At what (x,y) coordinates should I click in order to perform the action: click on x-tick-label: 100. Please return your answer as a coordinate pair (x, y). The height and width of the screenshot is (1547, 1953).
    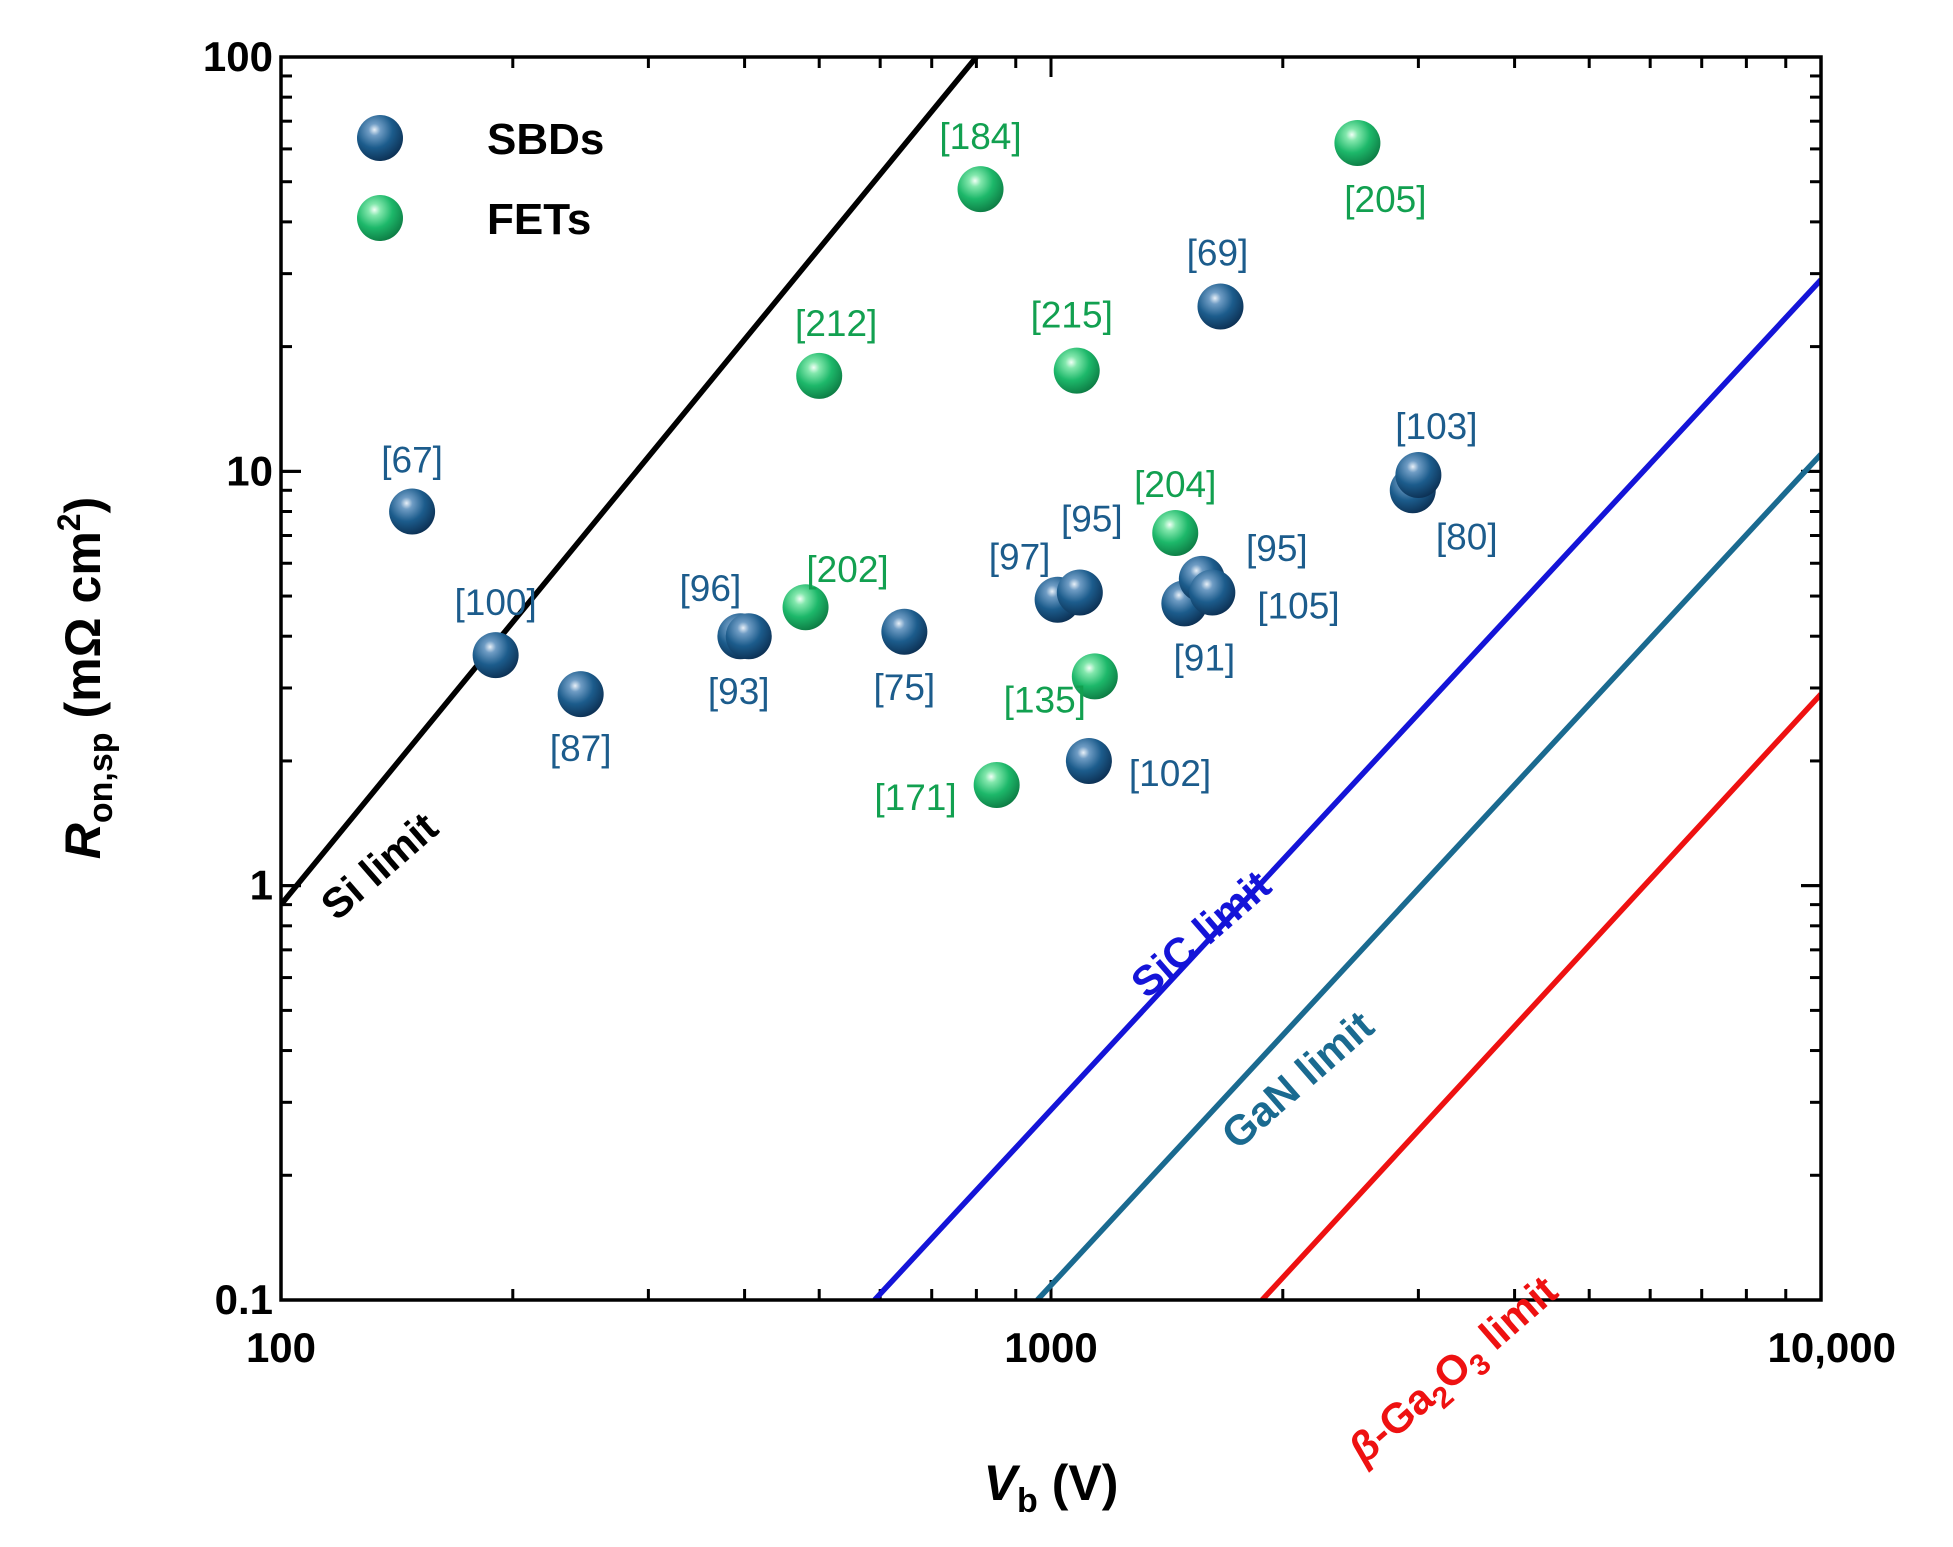
    Looking at the image, I should click on (281, 1347).